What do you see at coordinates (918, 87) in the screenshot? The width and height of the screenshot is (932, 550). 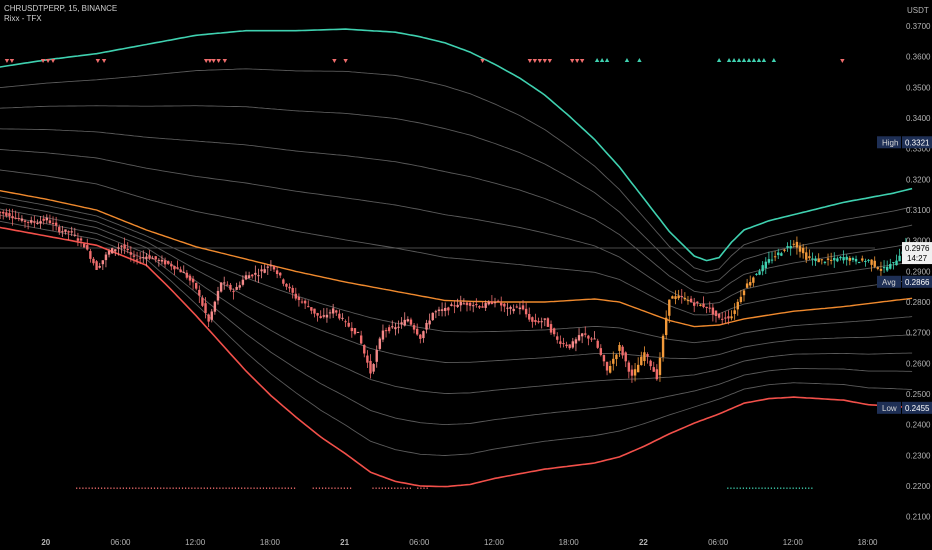 I see `price-tick-label: 0.3500` at bounding box center [918, 87].